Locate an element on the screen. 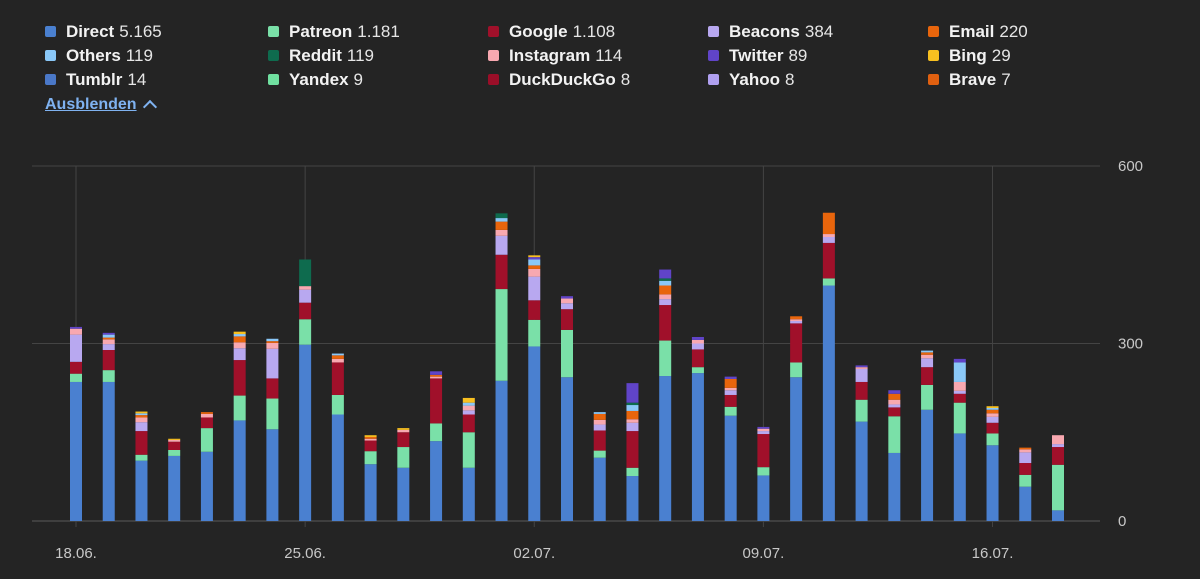 This screenshot has height=579, width=1200. legend-item-email: Email 220 is located at coordinates (978, 32).